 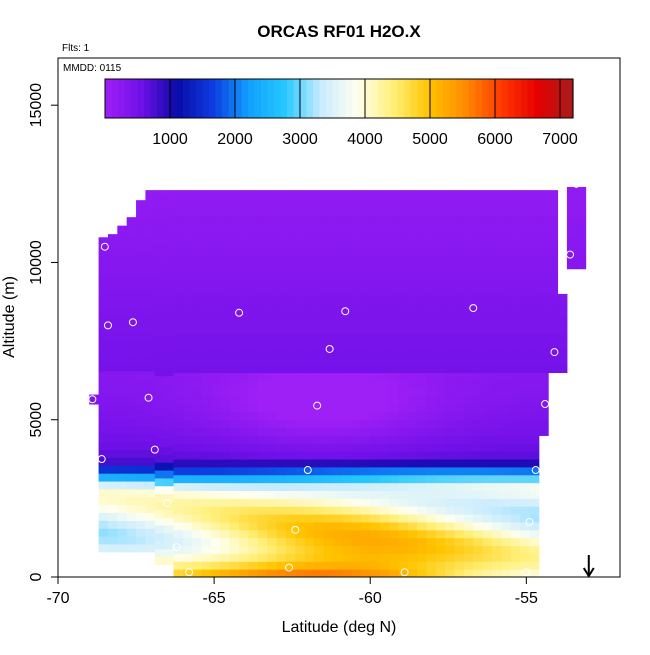 What do you see at coordinates (9, 317) in the screenshot?
I see `y-axis-label: Altitude (m)` at bounding box center [9, 317].